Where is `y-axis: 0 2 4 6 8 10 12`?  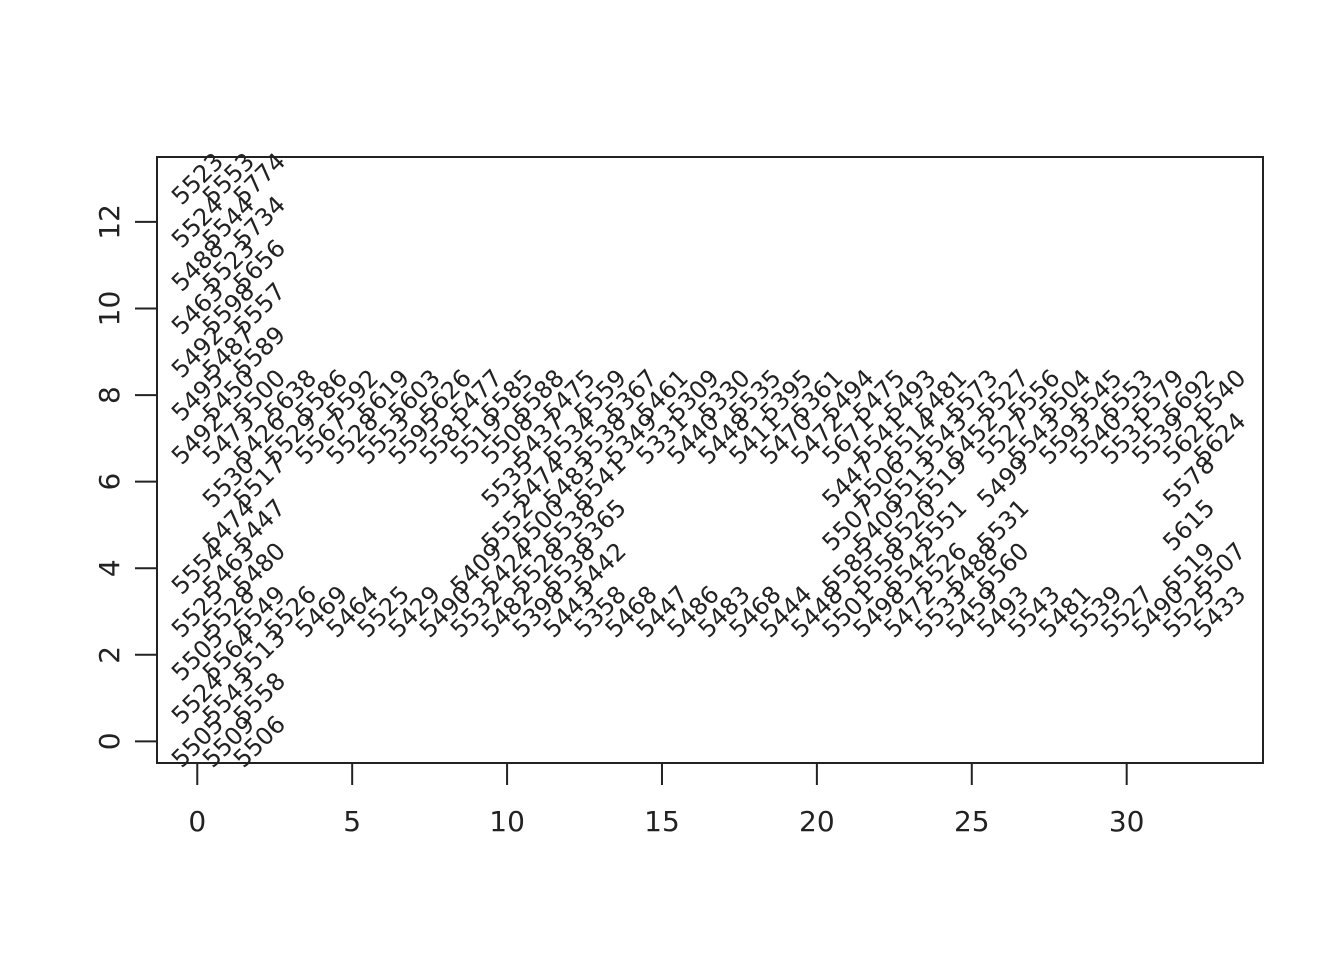
y-axis: 0 2 4 6 8 10 12 is located at coordinates (125, 477).